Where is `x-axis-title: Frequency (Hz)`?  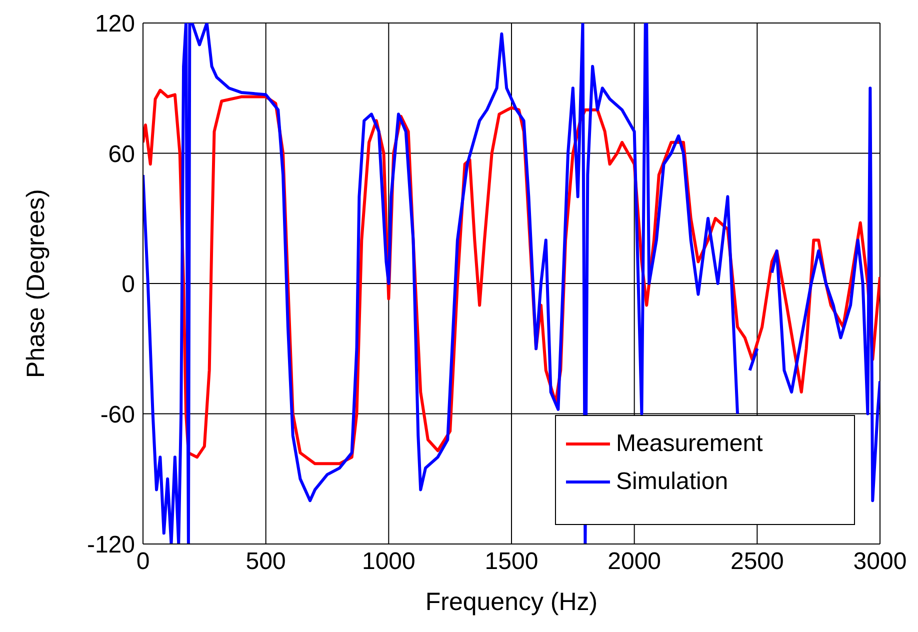
x-axis-title: Frequency (Hz) is located at coordinates (511, 602).